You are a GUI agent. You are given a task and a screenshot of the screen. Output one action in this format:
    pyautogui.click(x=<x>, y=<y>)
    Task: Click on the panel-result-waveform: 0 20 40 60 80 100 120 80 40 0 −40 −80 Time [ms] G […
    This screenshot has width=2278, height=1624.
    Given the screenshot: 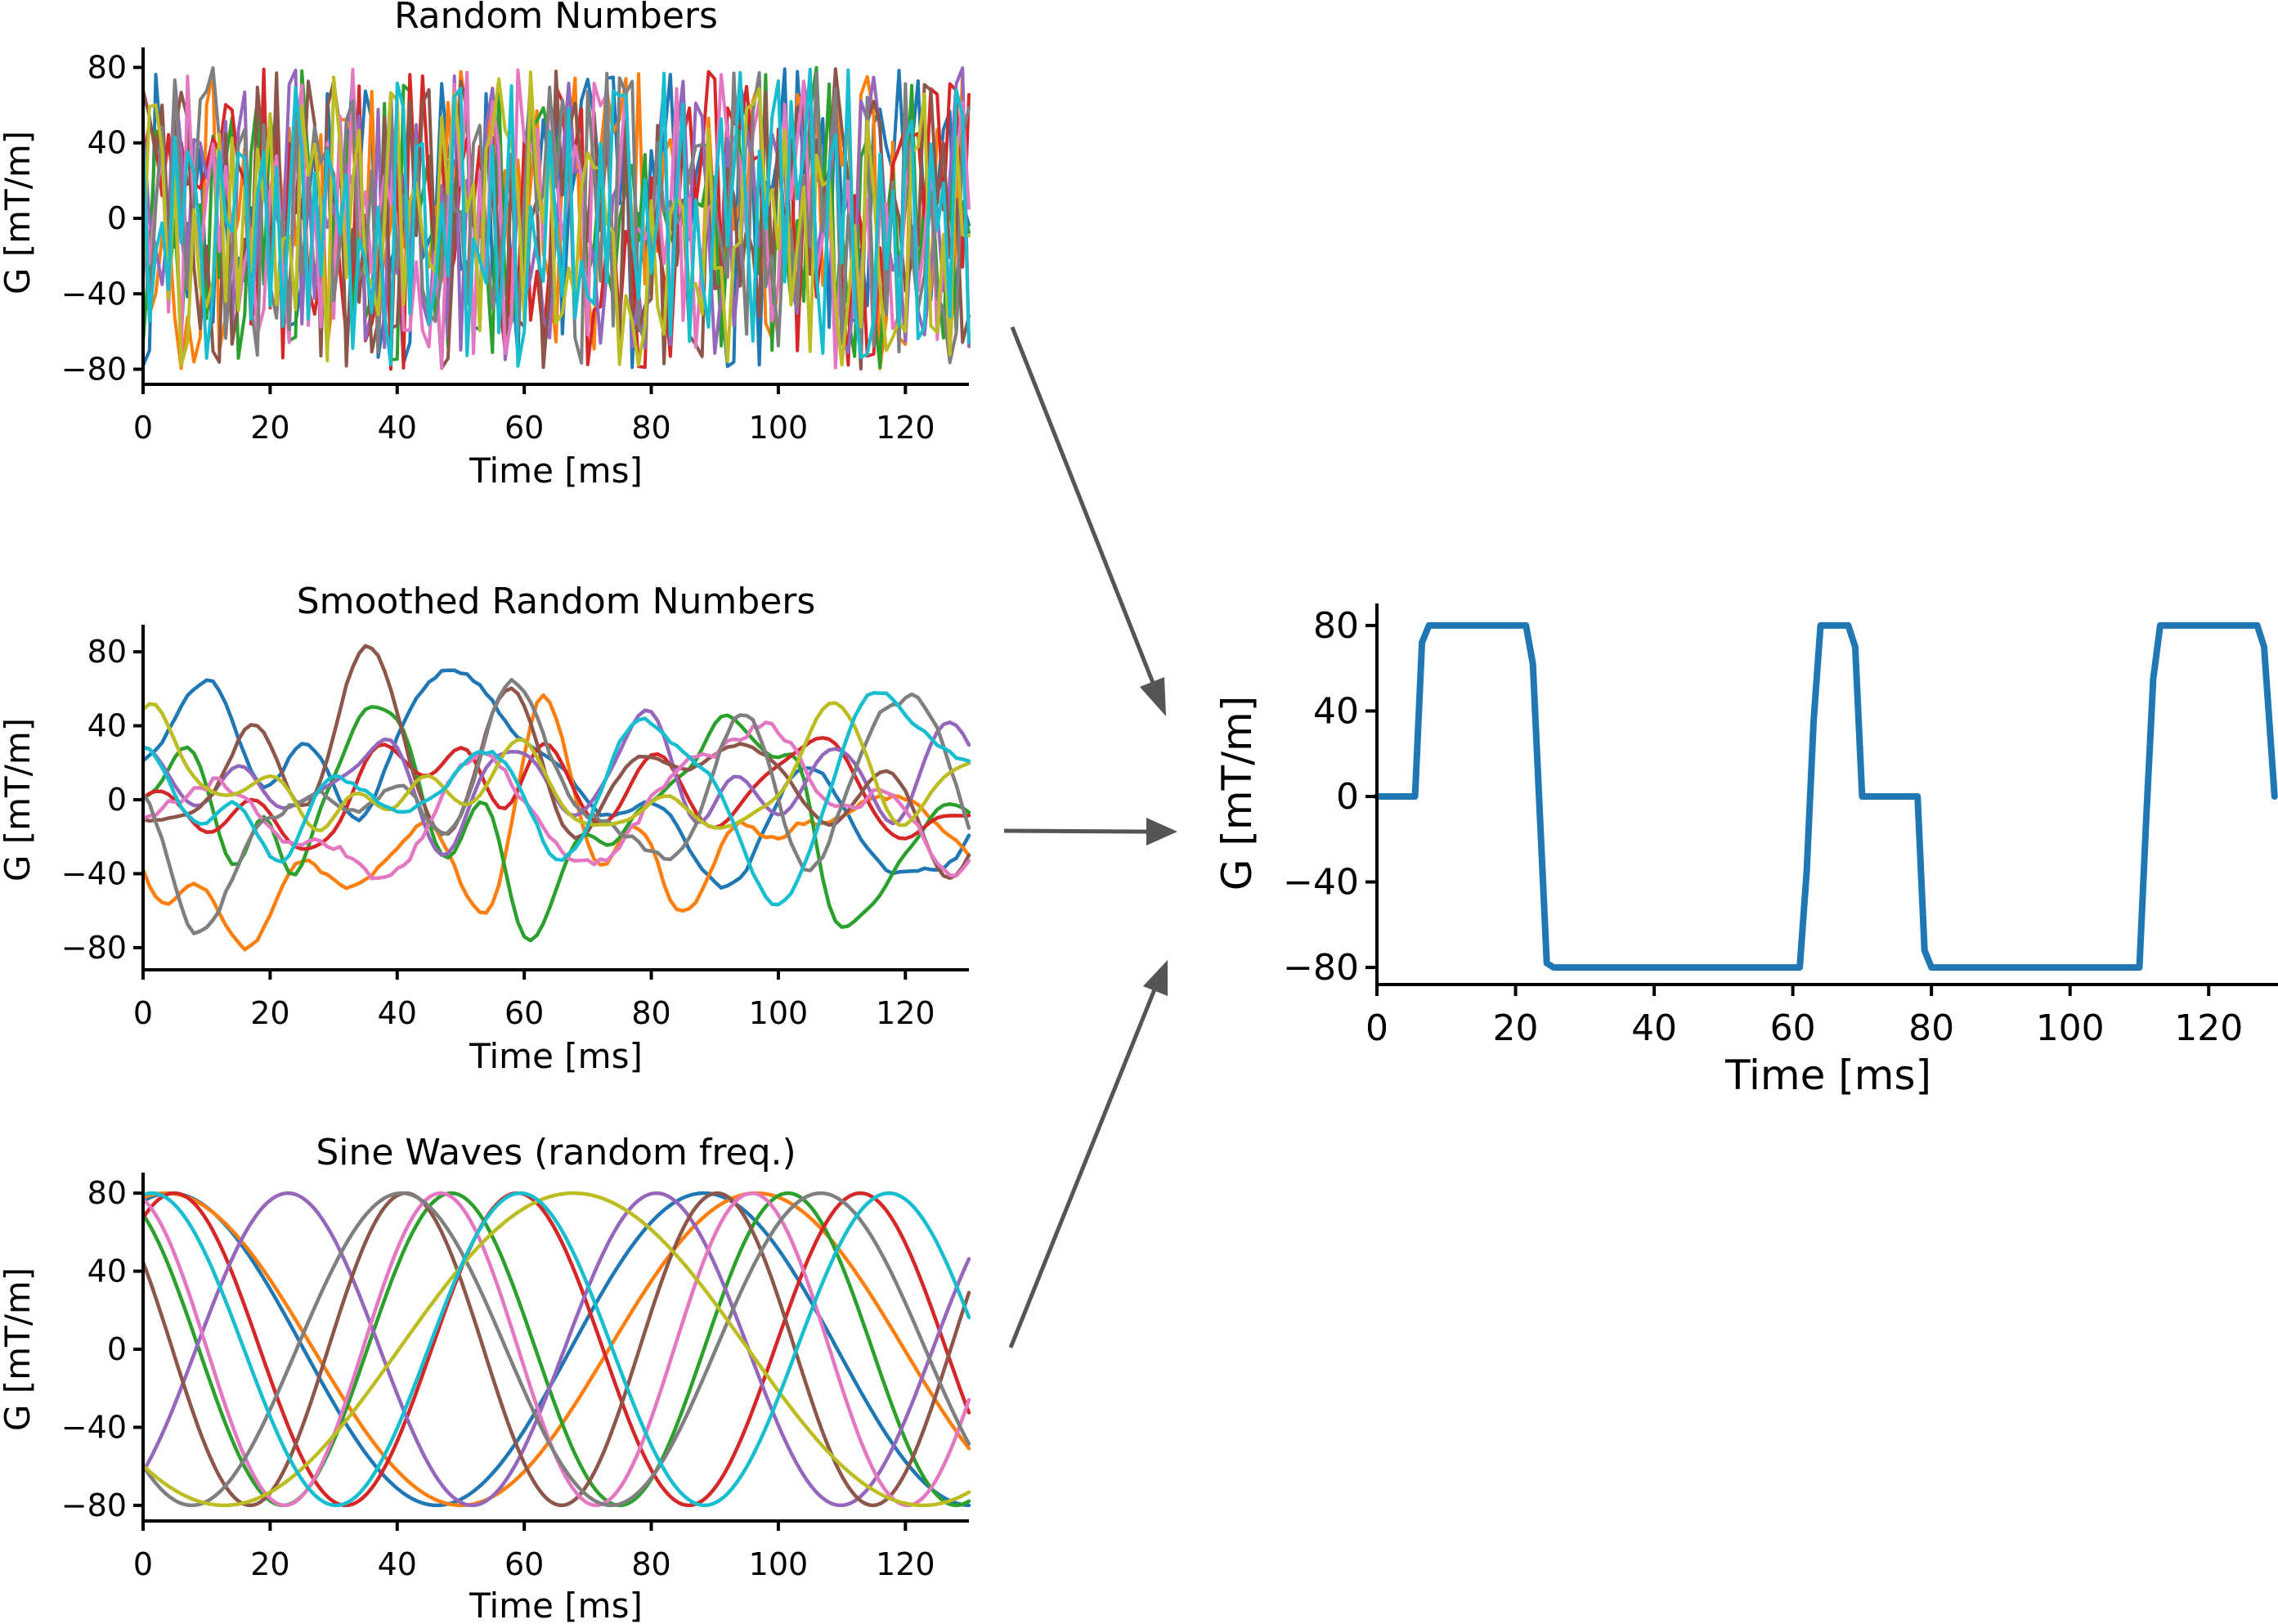 What is the action you would take?
    pyautogui.click(x=1745, y=851)
    